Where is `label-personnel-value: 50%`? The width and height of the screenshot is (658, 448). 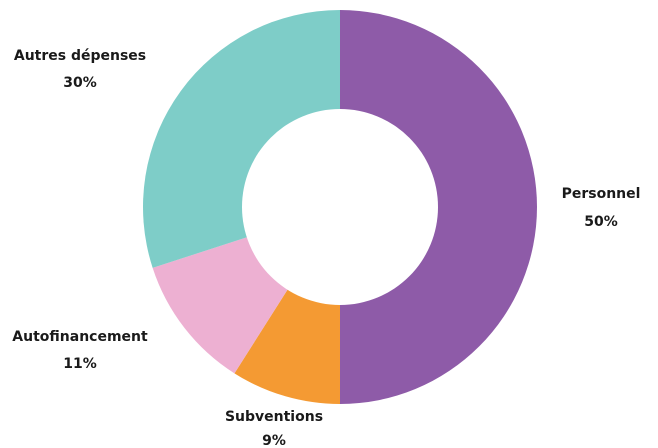 label-personnel-value: 50% is located at coordinates (601, 222).